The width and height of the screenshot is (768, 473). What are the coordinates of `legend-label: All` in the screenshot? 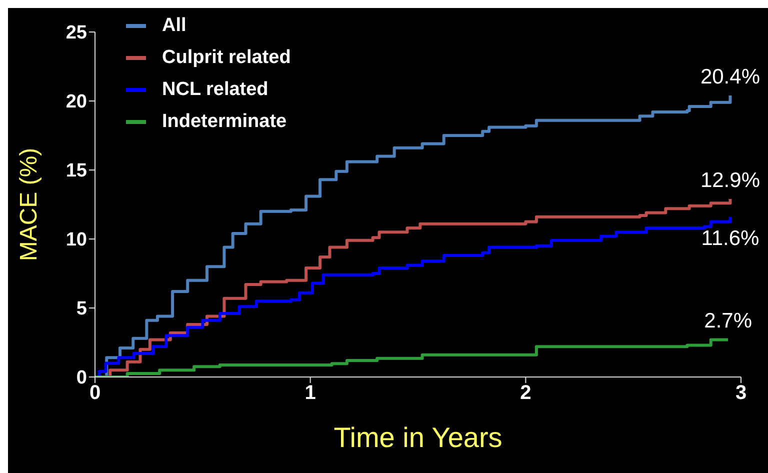 It's located at (174, 26).